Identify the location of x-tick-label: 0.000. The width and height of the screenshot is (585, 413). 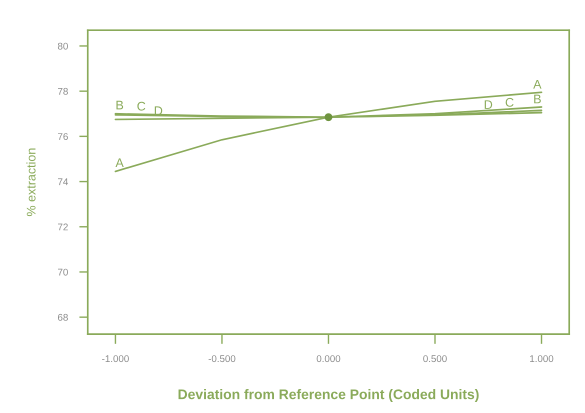
(328, 358).